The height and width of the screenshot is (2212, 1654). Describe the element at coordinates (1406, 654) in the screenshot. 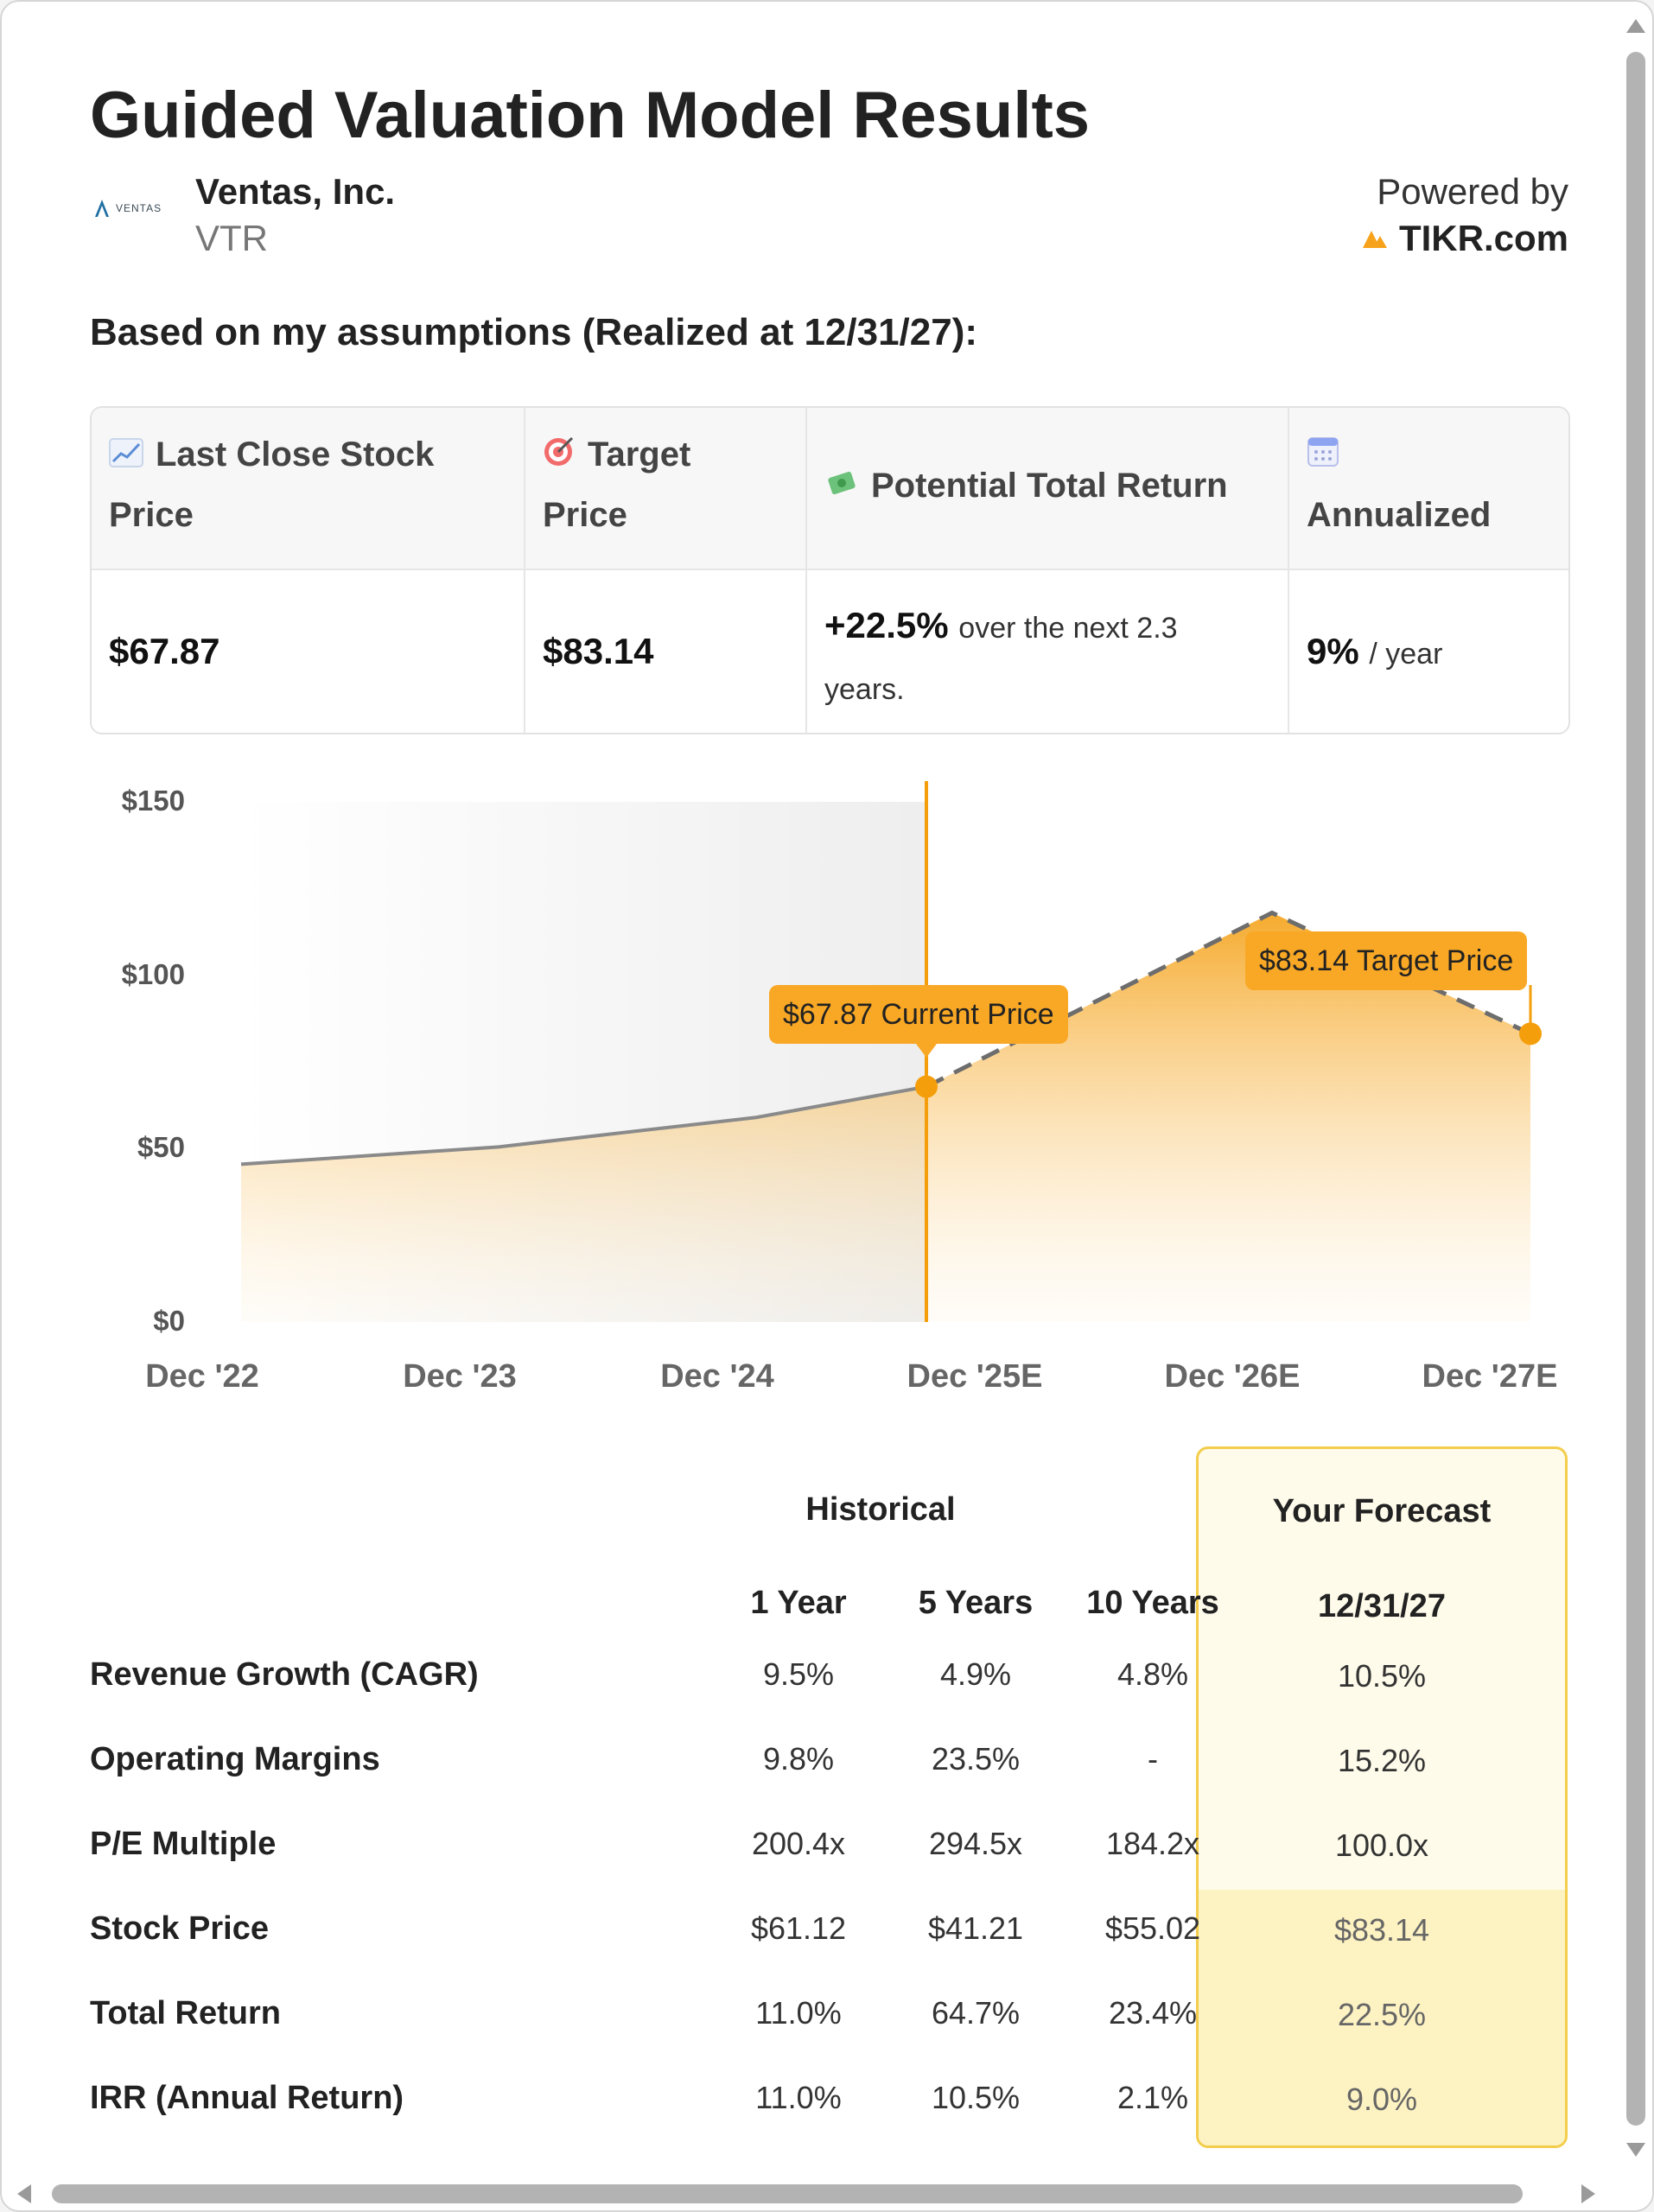

I see `annualized-unit: / year` at that location.